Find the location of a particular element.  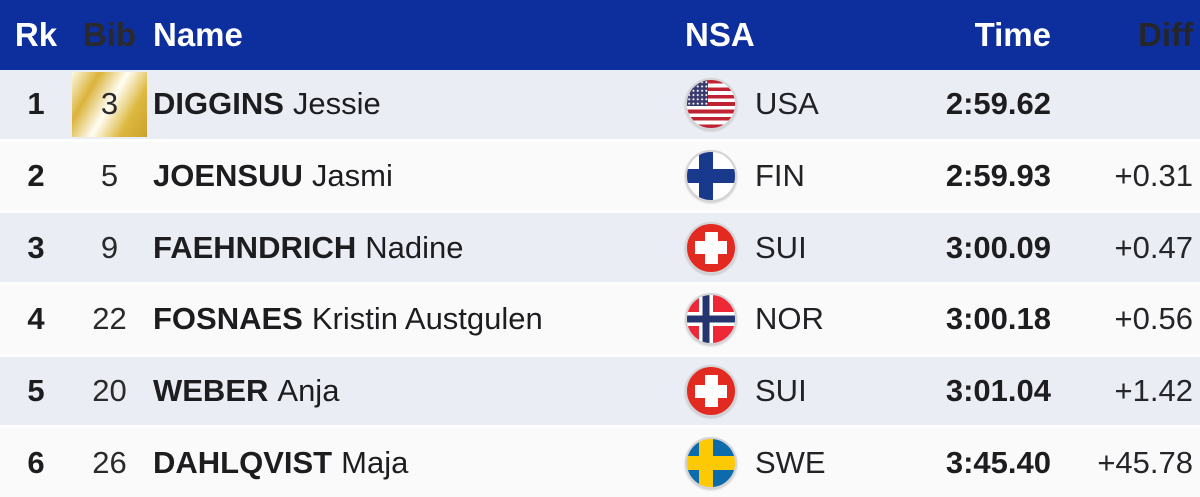

bib-value: 5 is located at coordinates (109, 175).